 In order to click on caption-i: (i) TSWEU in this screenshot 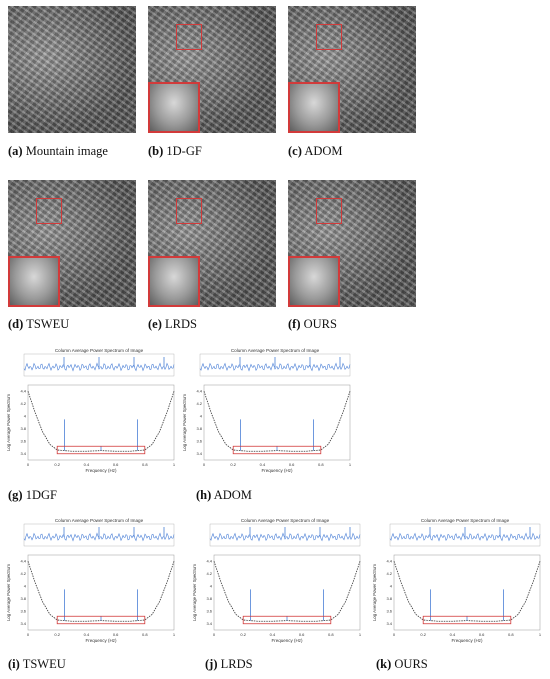, I will do `click(37, 664)`.